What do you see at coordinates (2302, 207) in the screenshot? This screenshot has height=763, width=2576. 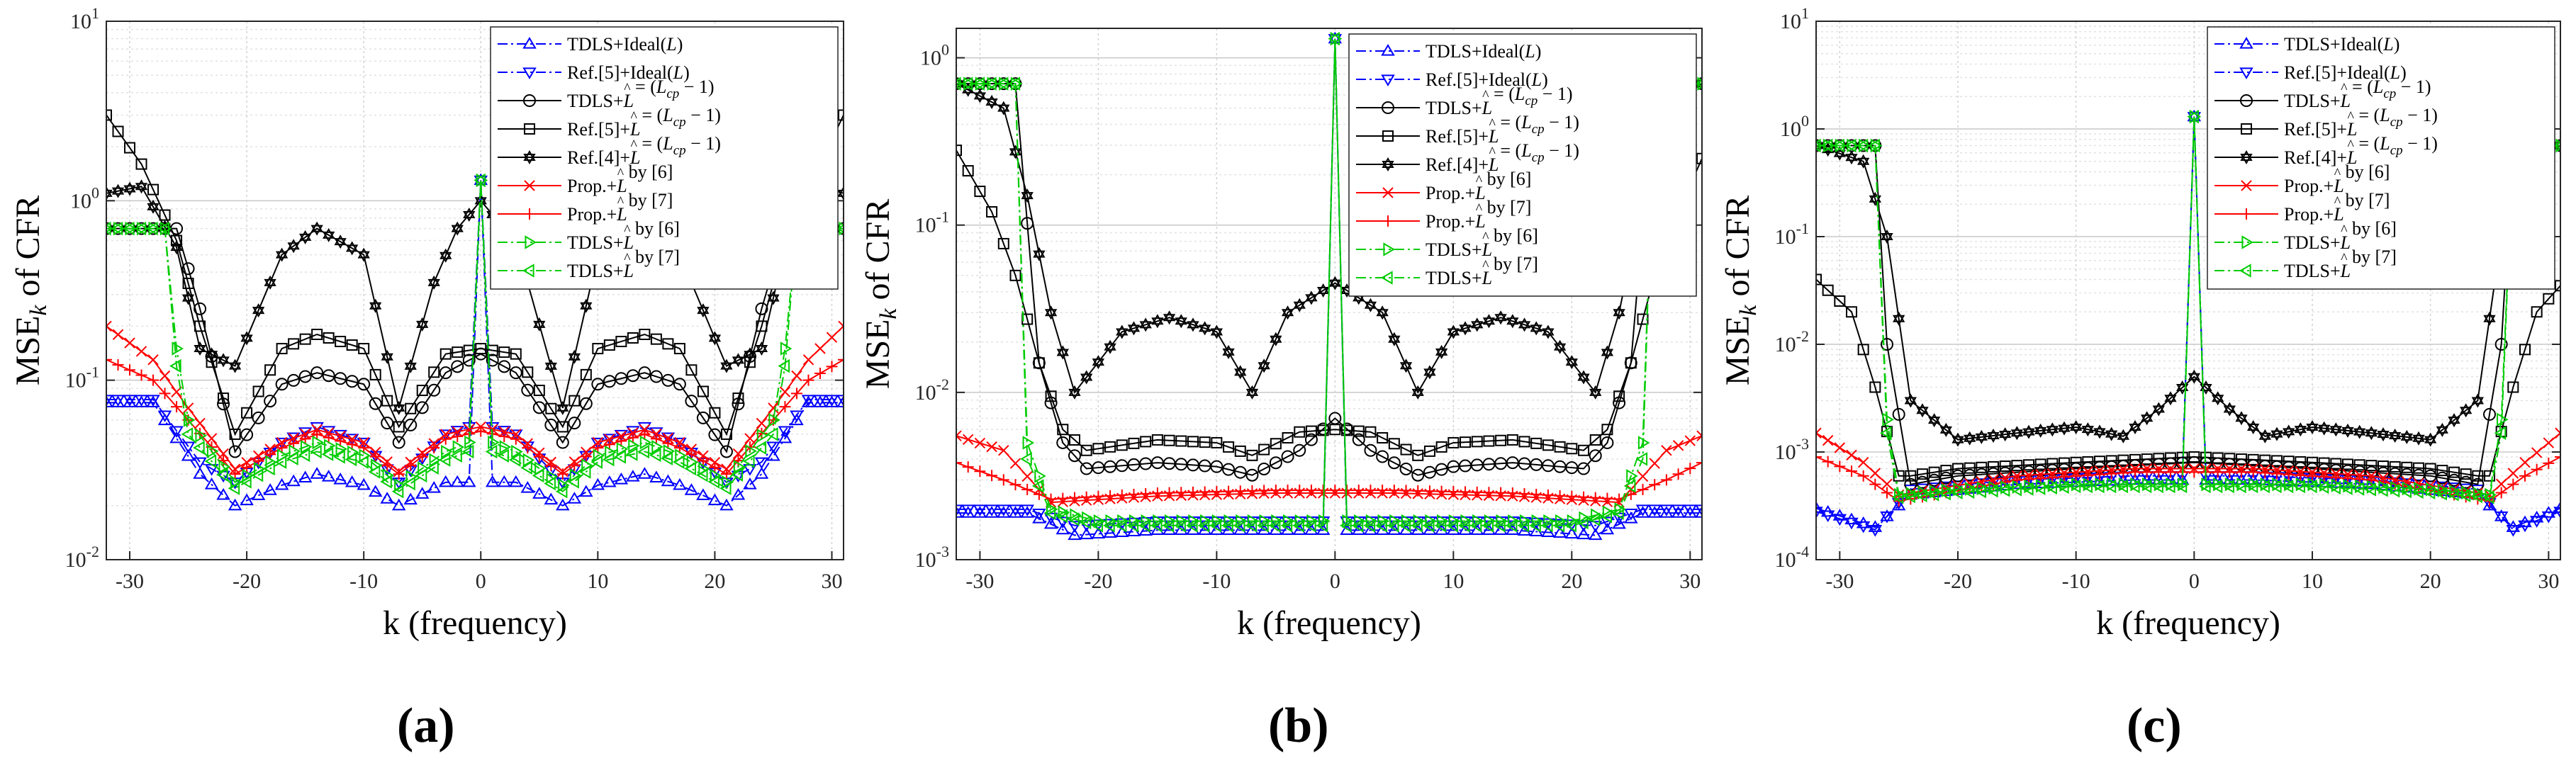 I see `legend-item-6: Prop.+L^ by [7]` at bounding box center [2302, 207].